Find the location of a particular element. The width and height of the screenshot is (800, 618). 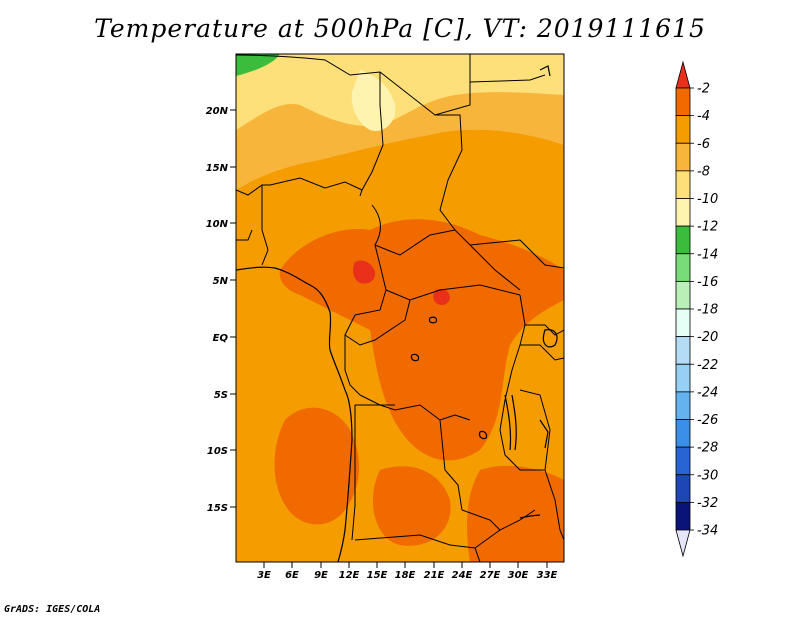

border-tanzania is located at coordinates (535, 430).